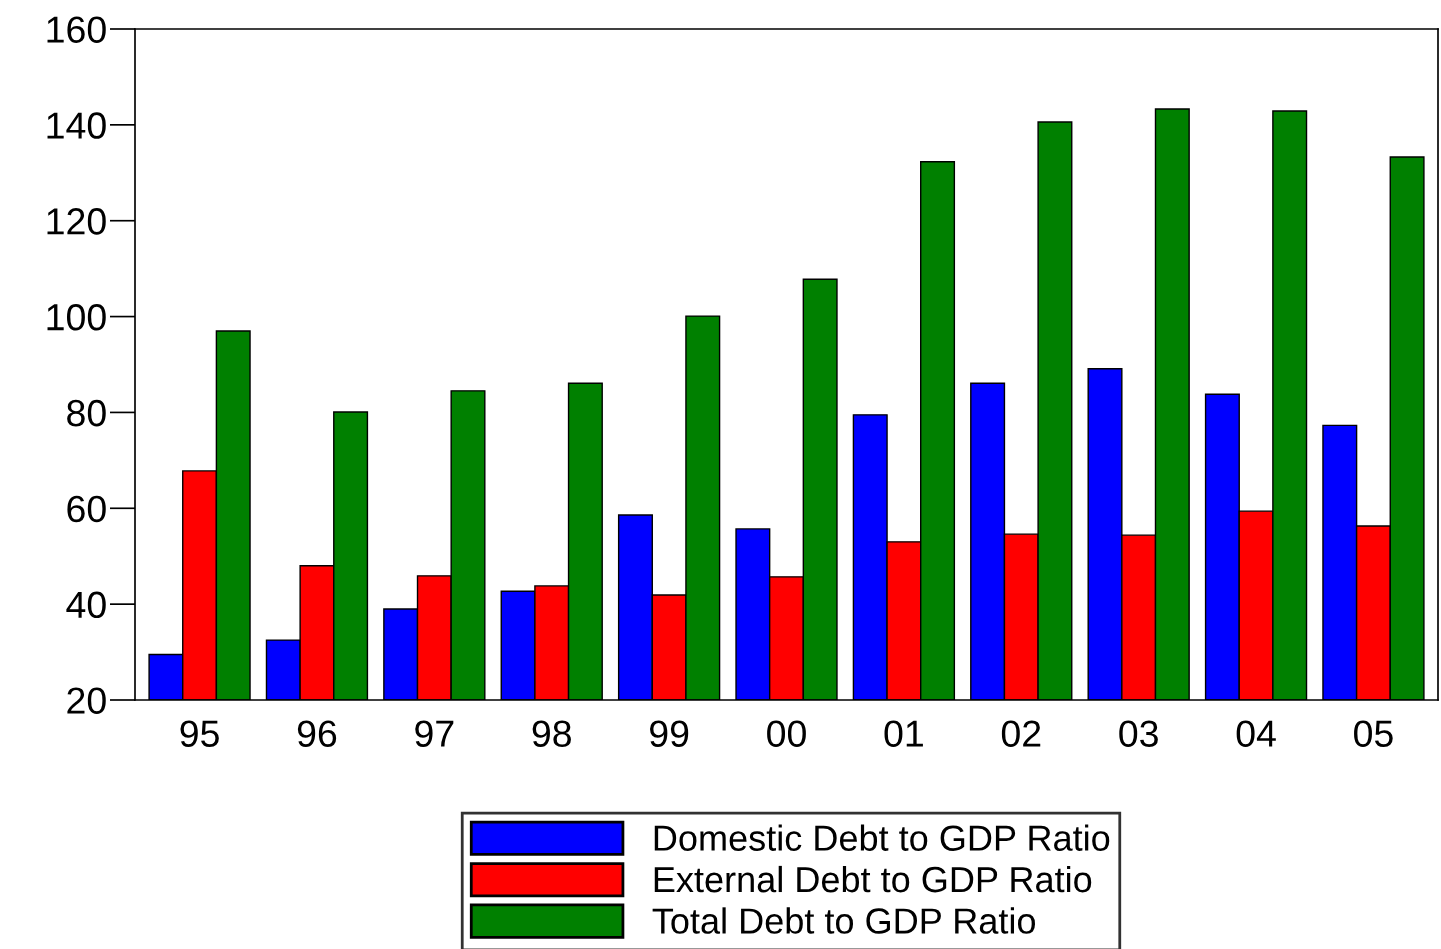 Image resolution: width=1441 pixels, height=949 pixels. Describe the element at coordinates (551, 733) in the screenshot. I see `x-tick-label: 98` at that location.